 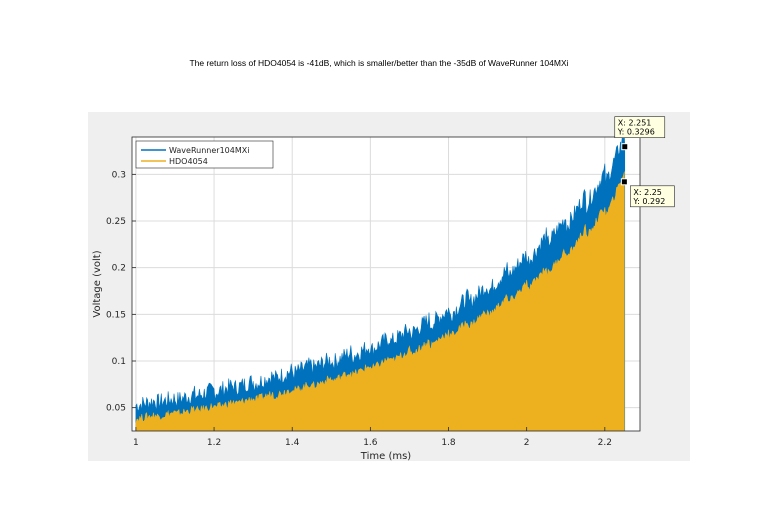 What do you see at coordinates (635, 123) in the screenshot?
I see `datatip-x-label: X: 2.251` at bounding box center [635, 123].